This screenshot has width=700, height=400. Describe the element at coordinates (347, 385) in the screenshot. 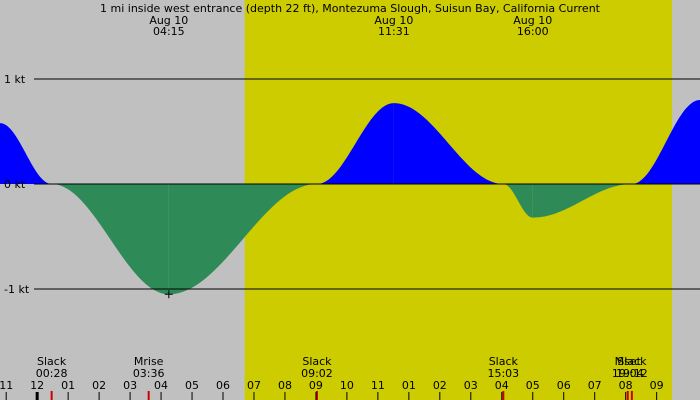

I see `hour-tick-label: 10` at that location.